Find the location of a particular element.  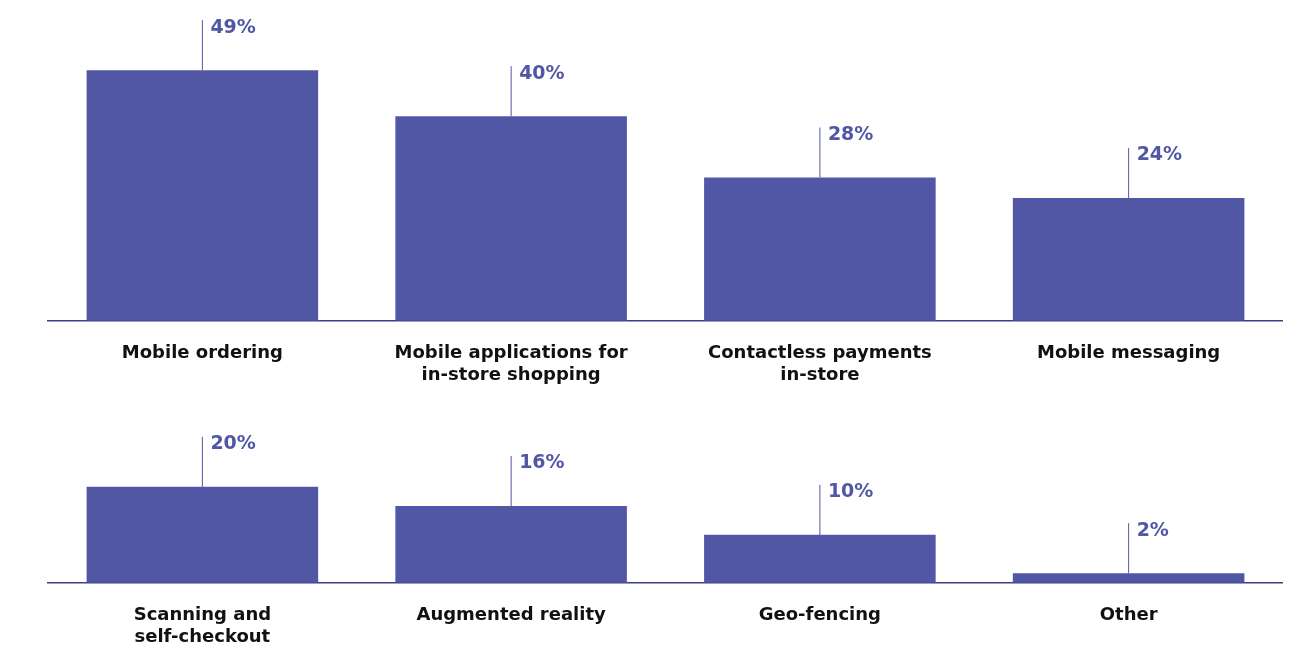

data-label: 24% is located at coordinates (1159, 153).